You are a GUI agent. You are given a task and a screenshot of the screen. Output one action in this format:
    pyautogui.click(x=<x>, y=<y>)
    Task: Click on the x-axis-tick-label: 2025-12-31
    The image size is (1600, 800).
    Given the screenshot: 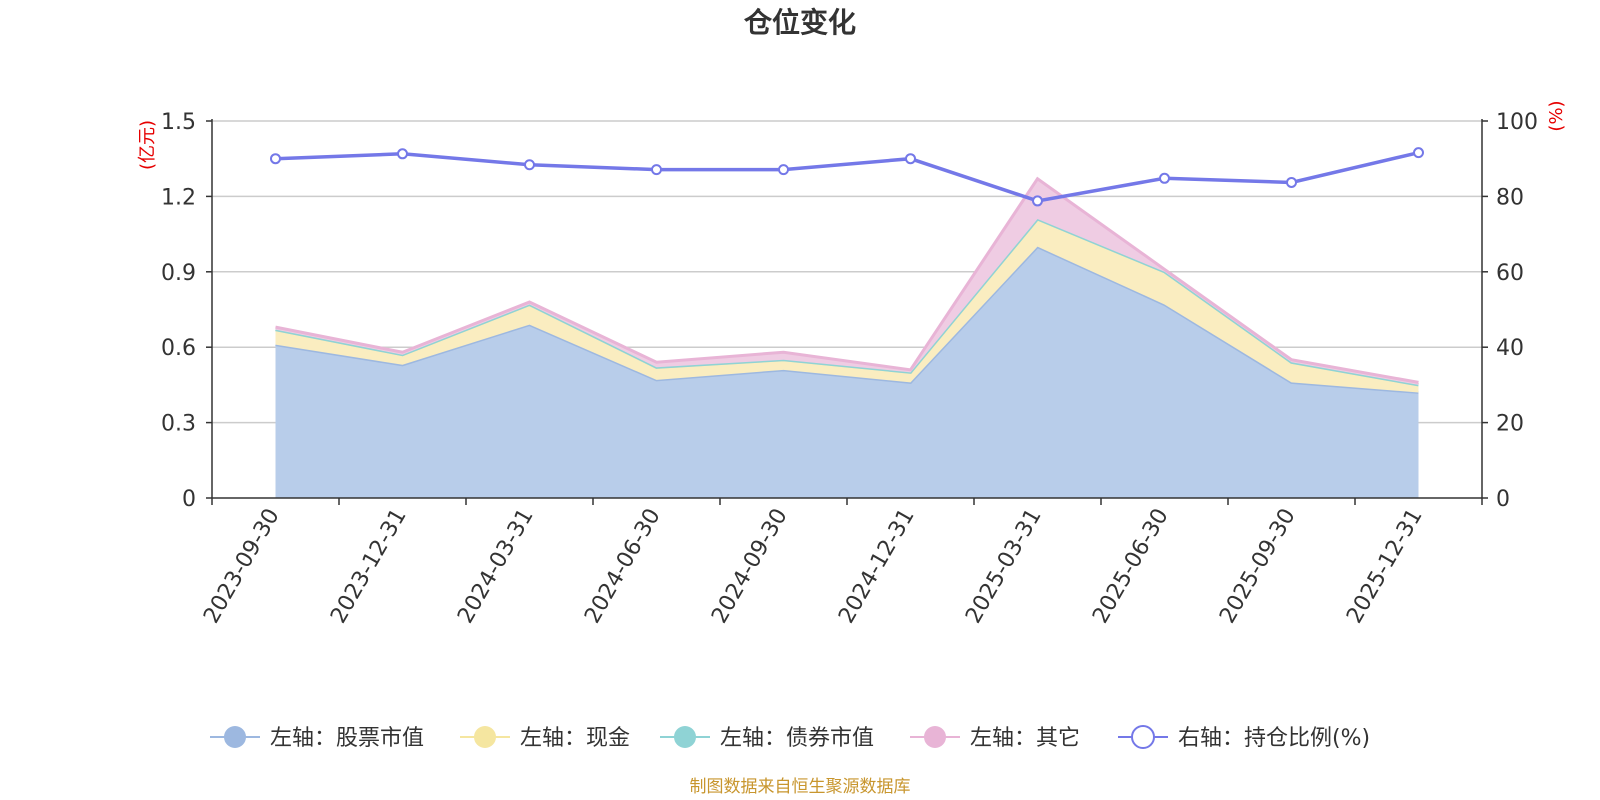 What is the action you would take?
    pyautogui.click(x=1385, y=566)
    